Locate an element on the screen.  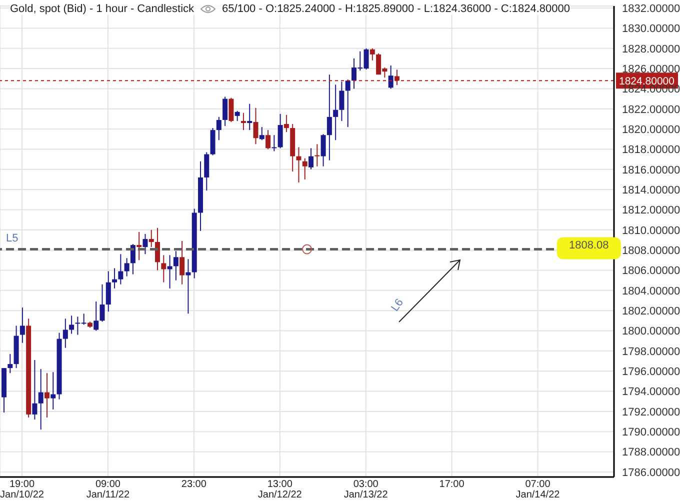
y-tick-label: 1810.00000 is located at coordinates (651, 230).